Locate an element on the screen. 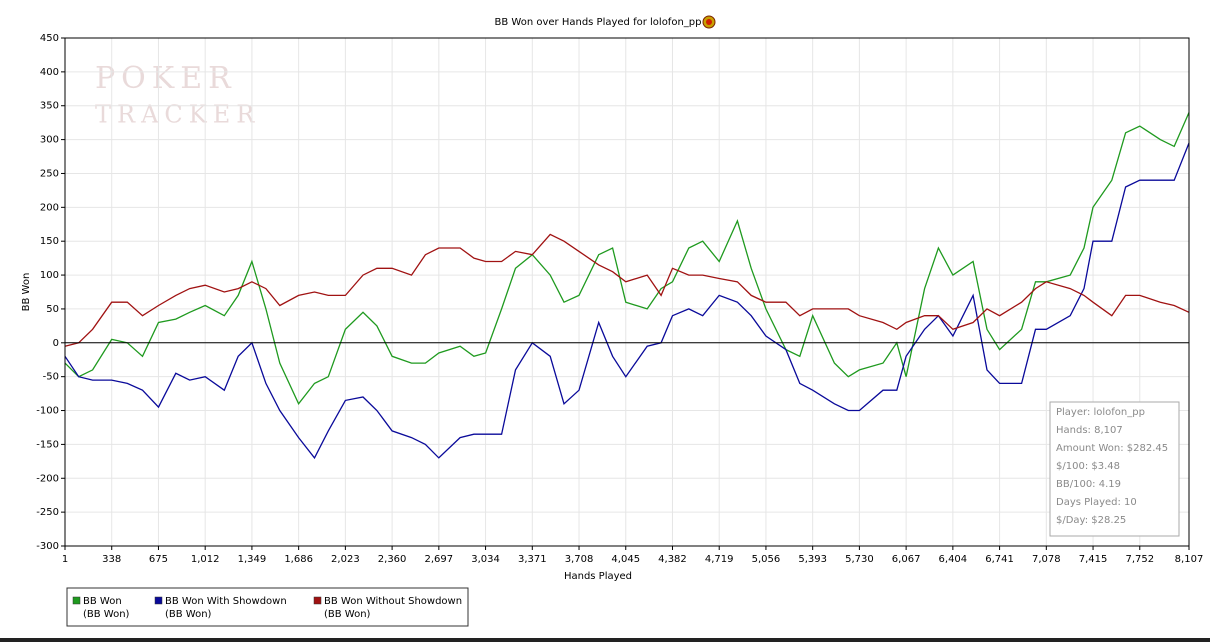  x-tick-label: 8,107 is located at coordinates (1189, 559).